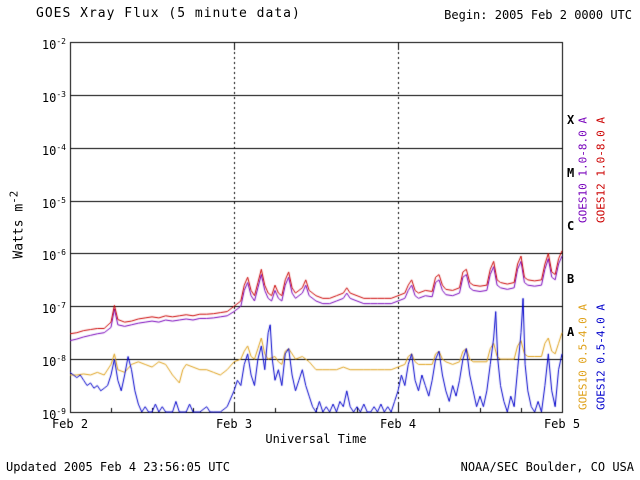  What do you see at coordinates (571, 331) in the screenshot?
I see `flare-class-label-a: A` at bounding box center [571, 331].